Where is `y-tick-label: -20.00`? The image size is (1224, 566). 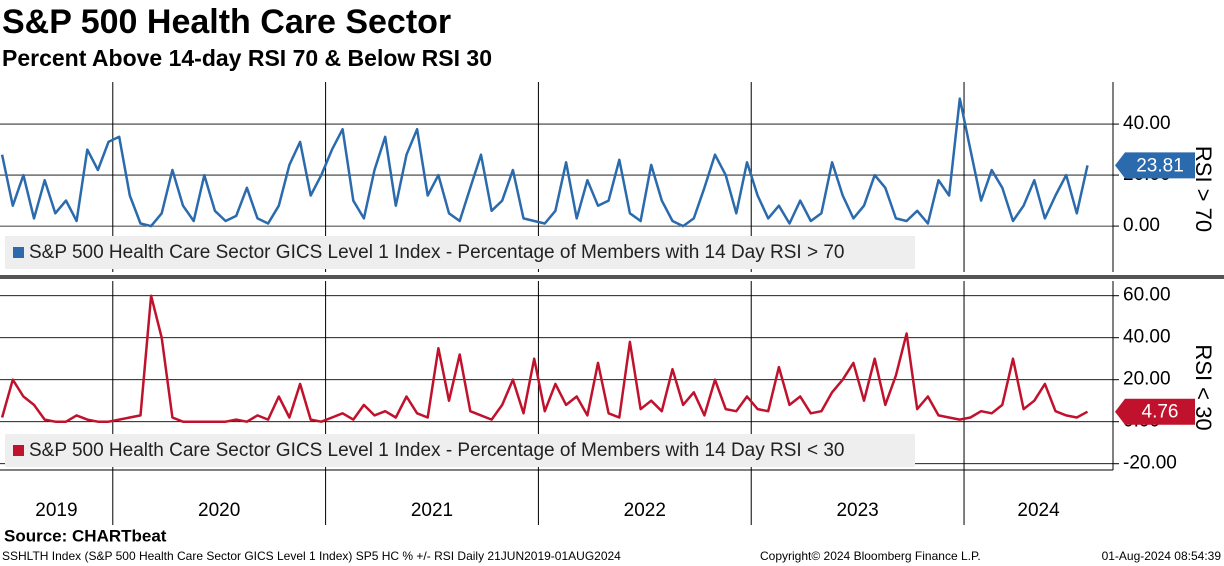
y-tick-label: -20.00 is located at coordinates (1150, 463).